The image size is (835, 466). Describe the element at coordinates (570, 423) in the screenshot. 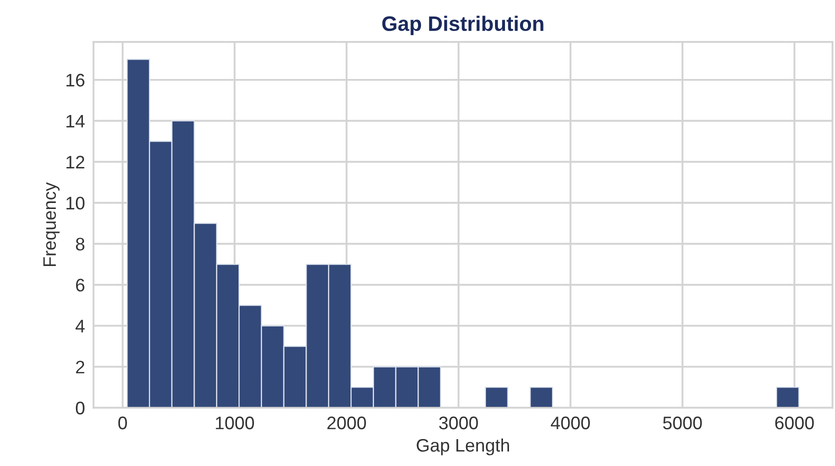

I see `x-tick-label: 4000` at that location.